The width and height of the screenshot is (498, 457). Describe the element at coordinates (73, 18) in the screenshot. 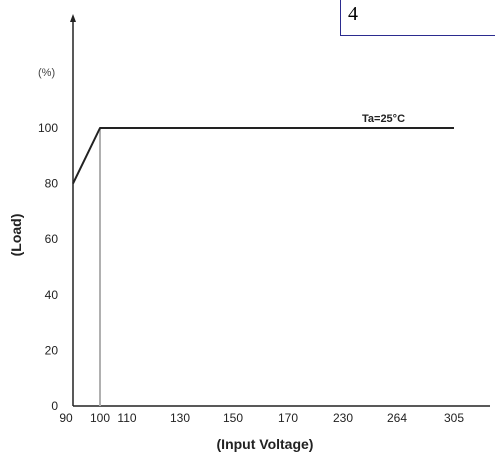

I see `y-axis-arrow-icon` at that location.